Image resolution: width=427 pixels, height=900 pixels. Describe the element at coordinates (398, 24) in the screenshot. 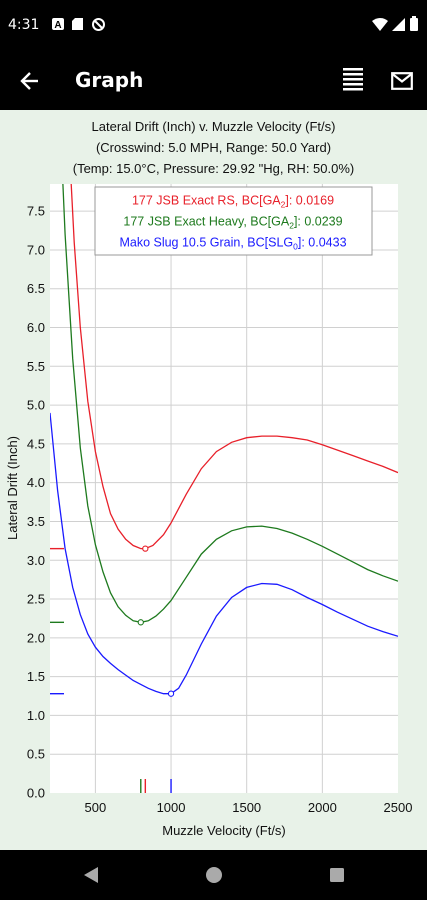

I see `signal-icon` at that location.